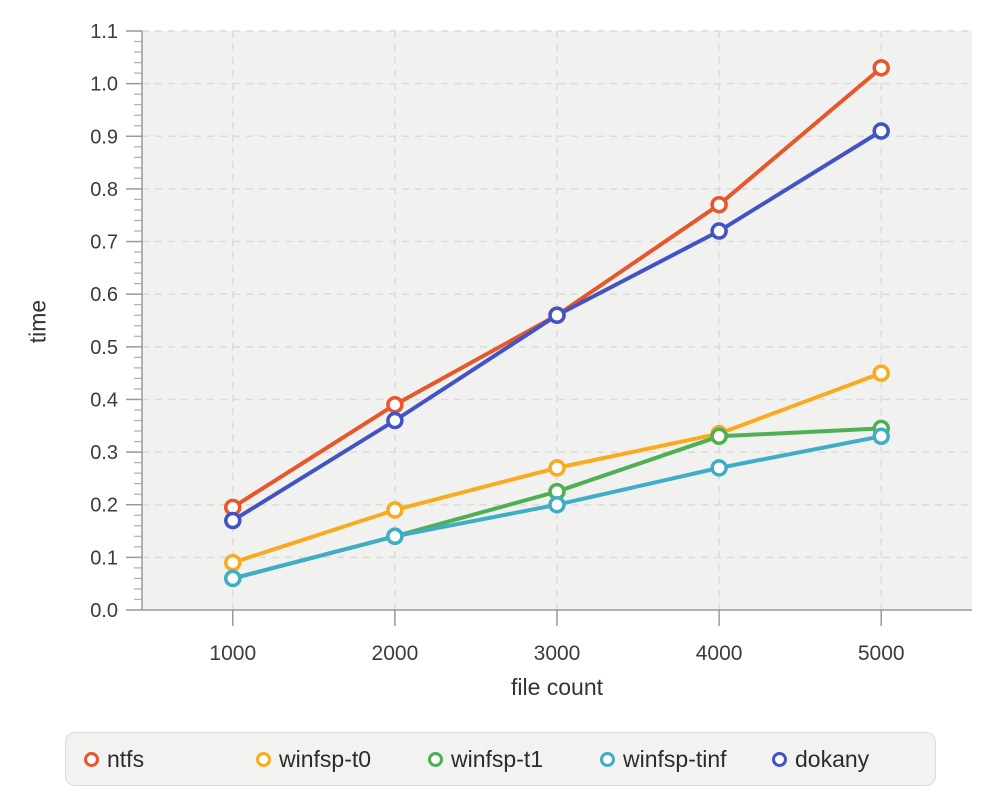 The height and width of the screenshot is (800, 1000). Describe the element at coordinates (104, 137) in the screenshot. I see `y-tick-label: 0.9` at that location.